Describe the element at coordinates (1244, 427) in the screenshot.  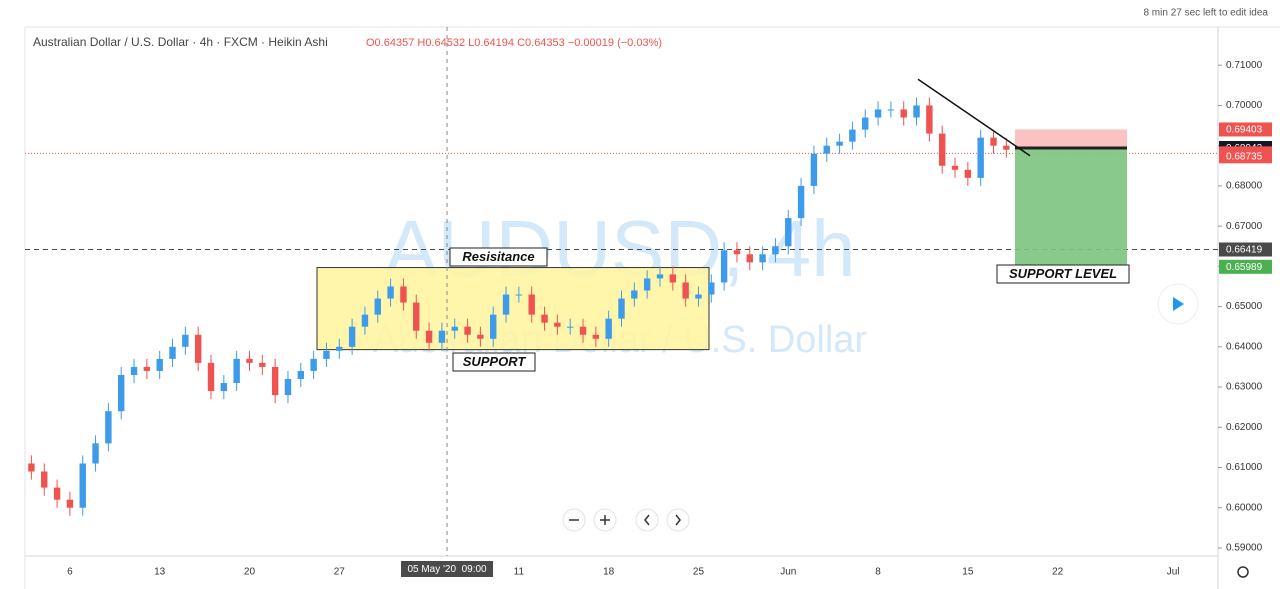
I see `y-tick-label: 0.62000` at that location.